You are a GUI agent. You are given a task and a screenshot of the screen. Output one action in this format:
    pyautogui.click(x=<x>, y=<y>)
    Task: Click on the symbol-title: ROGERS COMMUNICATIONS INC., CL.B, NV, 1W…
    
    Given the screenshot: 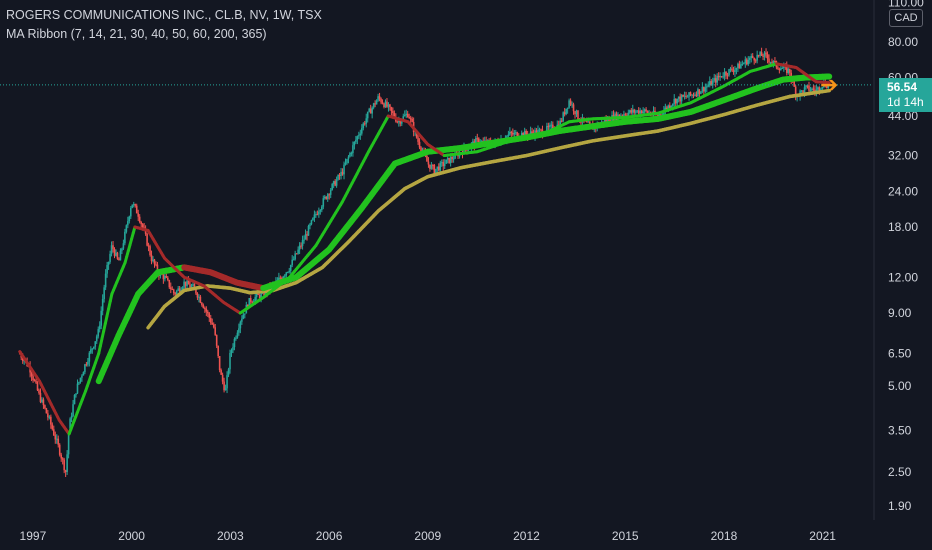 What is the action you would take?
    pyautogui.click(x=164, y=15)
    